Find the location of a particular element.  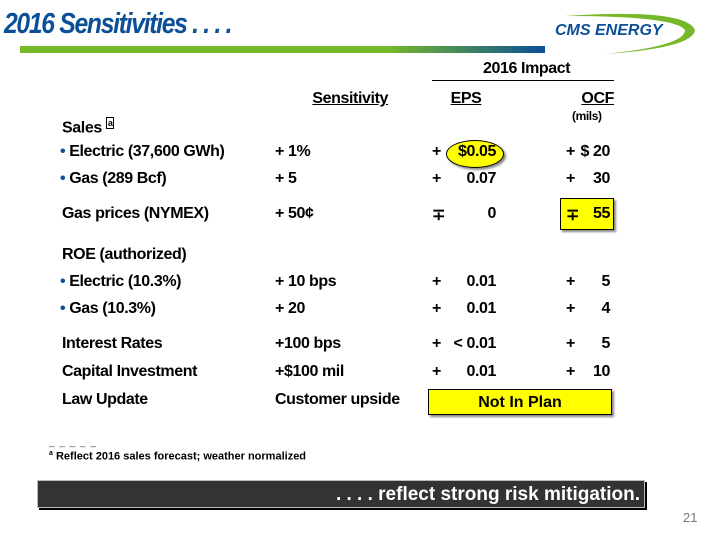

ocf-sign: ∓ is located at coordinates (573, 215).